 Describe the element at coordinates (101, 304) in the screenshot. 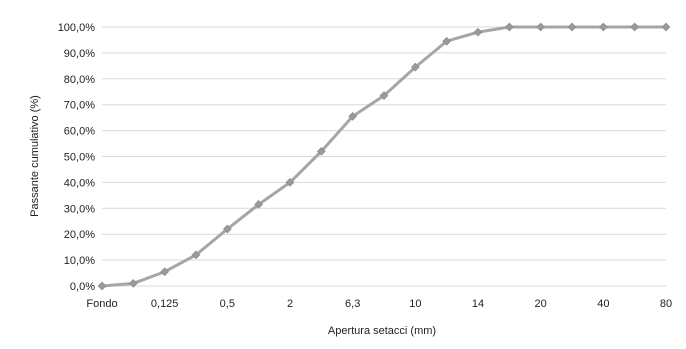

I see `x-tick-label: Fondo` at that location.